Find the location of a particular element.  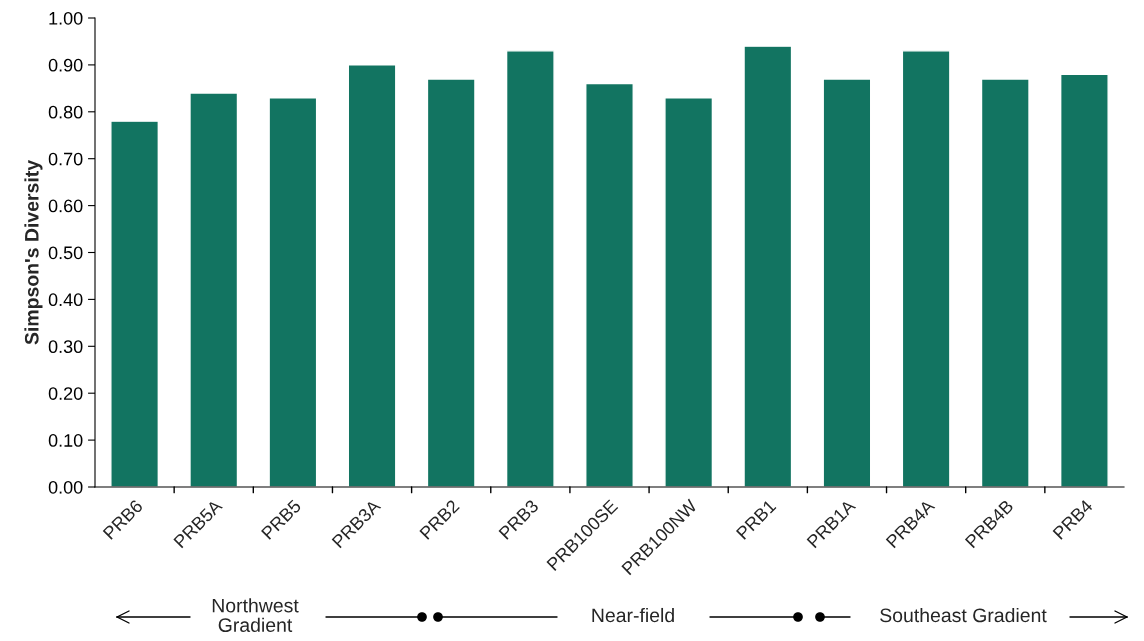

y-tick-label: 1.00 is located at coordinates (66, 18).